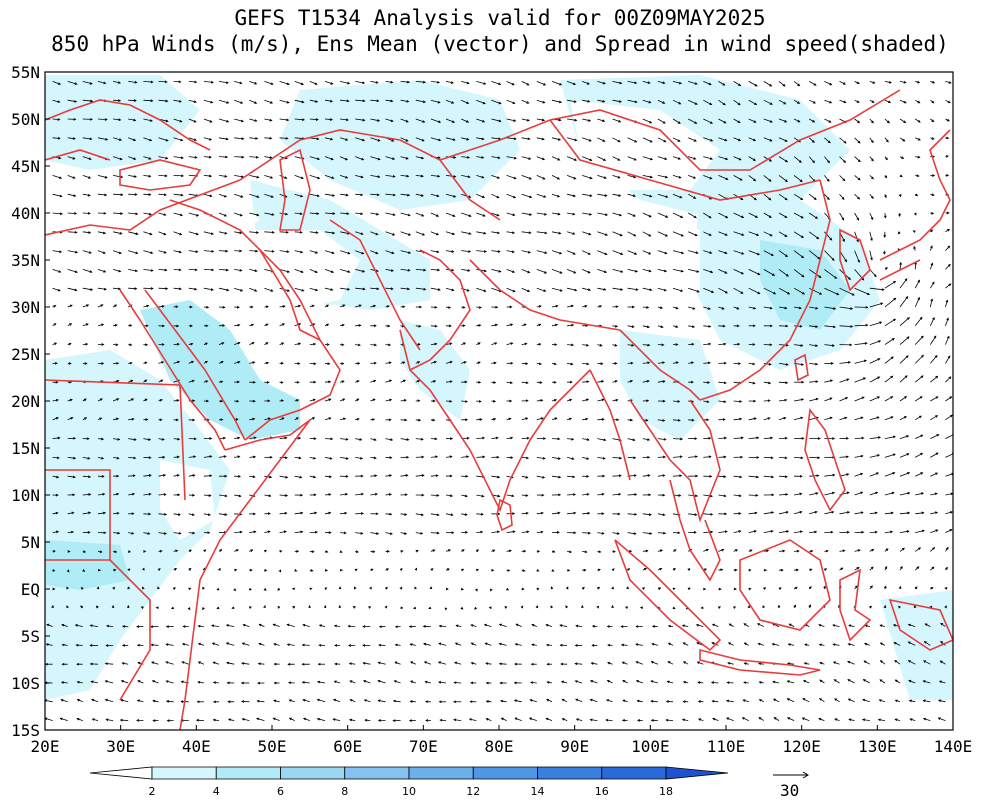 The height and width of the screenshot is (800, 1000). What do you see at coordinates (25, 307) in the screenshot?
I see `lat-label: 30N` at bounding box center [25, 307].